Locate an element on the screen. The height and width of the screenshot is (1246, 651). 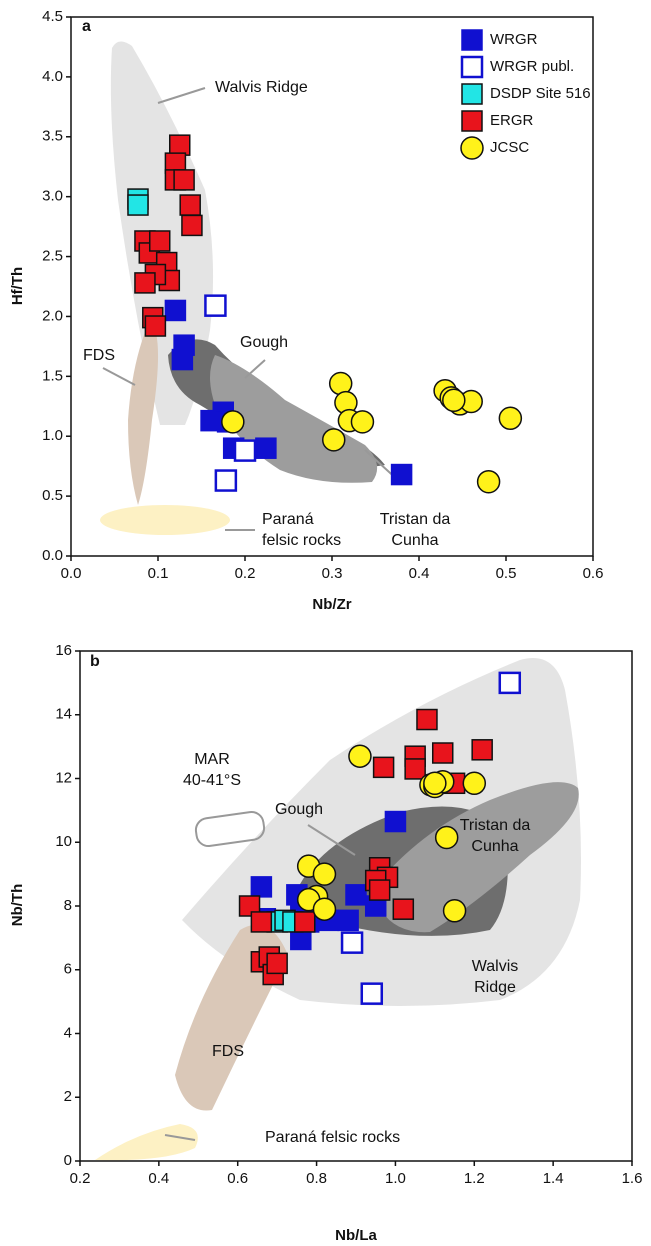
annotation: Ridge is located at coordinates (495, 987).